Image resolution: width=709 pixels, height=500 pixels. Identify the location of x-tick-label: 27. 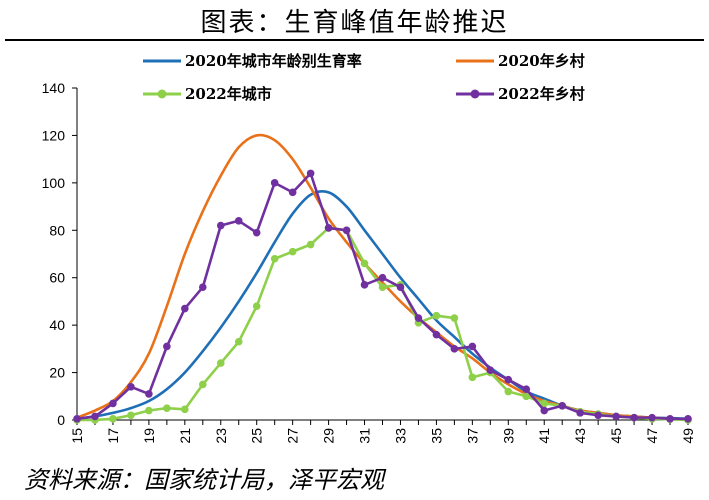
(293, 436).